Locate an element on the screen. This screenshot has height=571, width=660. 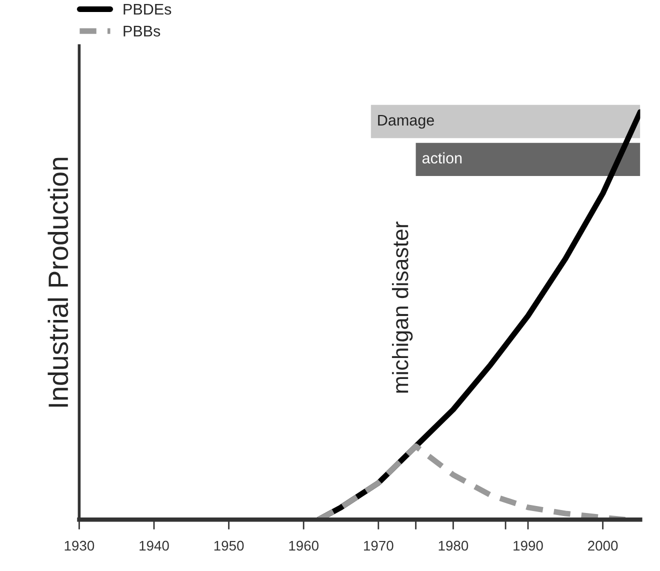
x-tick-label: 1950 is located at coordinates (229, 545).